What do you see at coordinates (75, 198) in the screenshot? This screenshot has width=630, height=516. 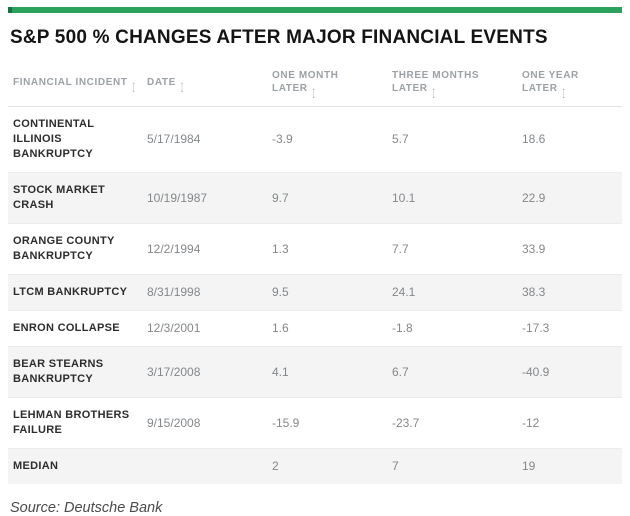 I see `cell-incident: STOCK MARKET CRASH` at bounding box center [75, 198].